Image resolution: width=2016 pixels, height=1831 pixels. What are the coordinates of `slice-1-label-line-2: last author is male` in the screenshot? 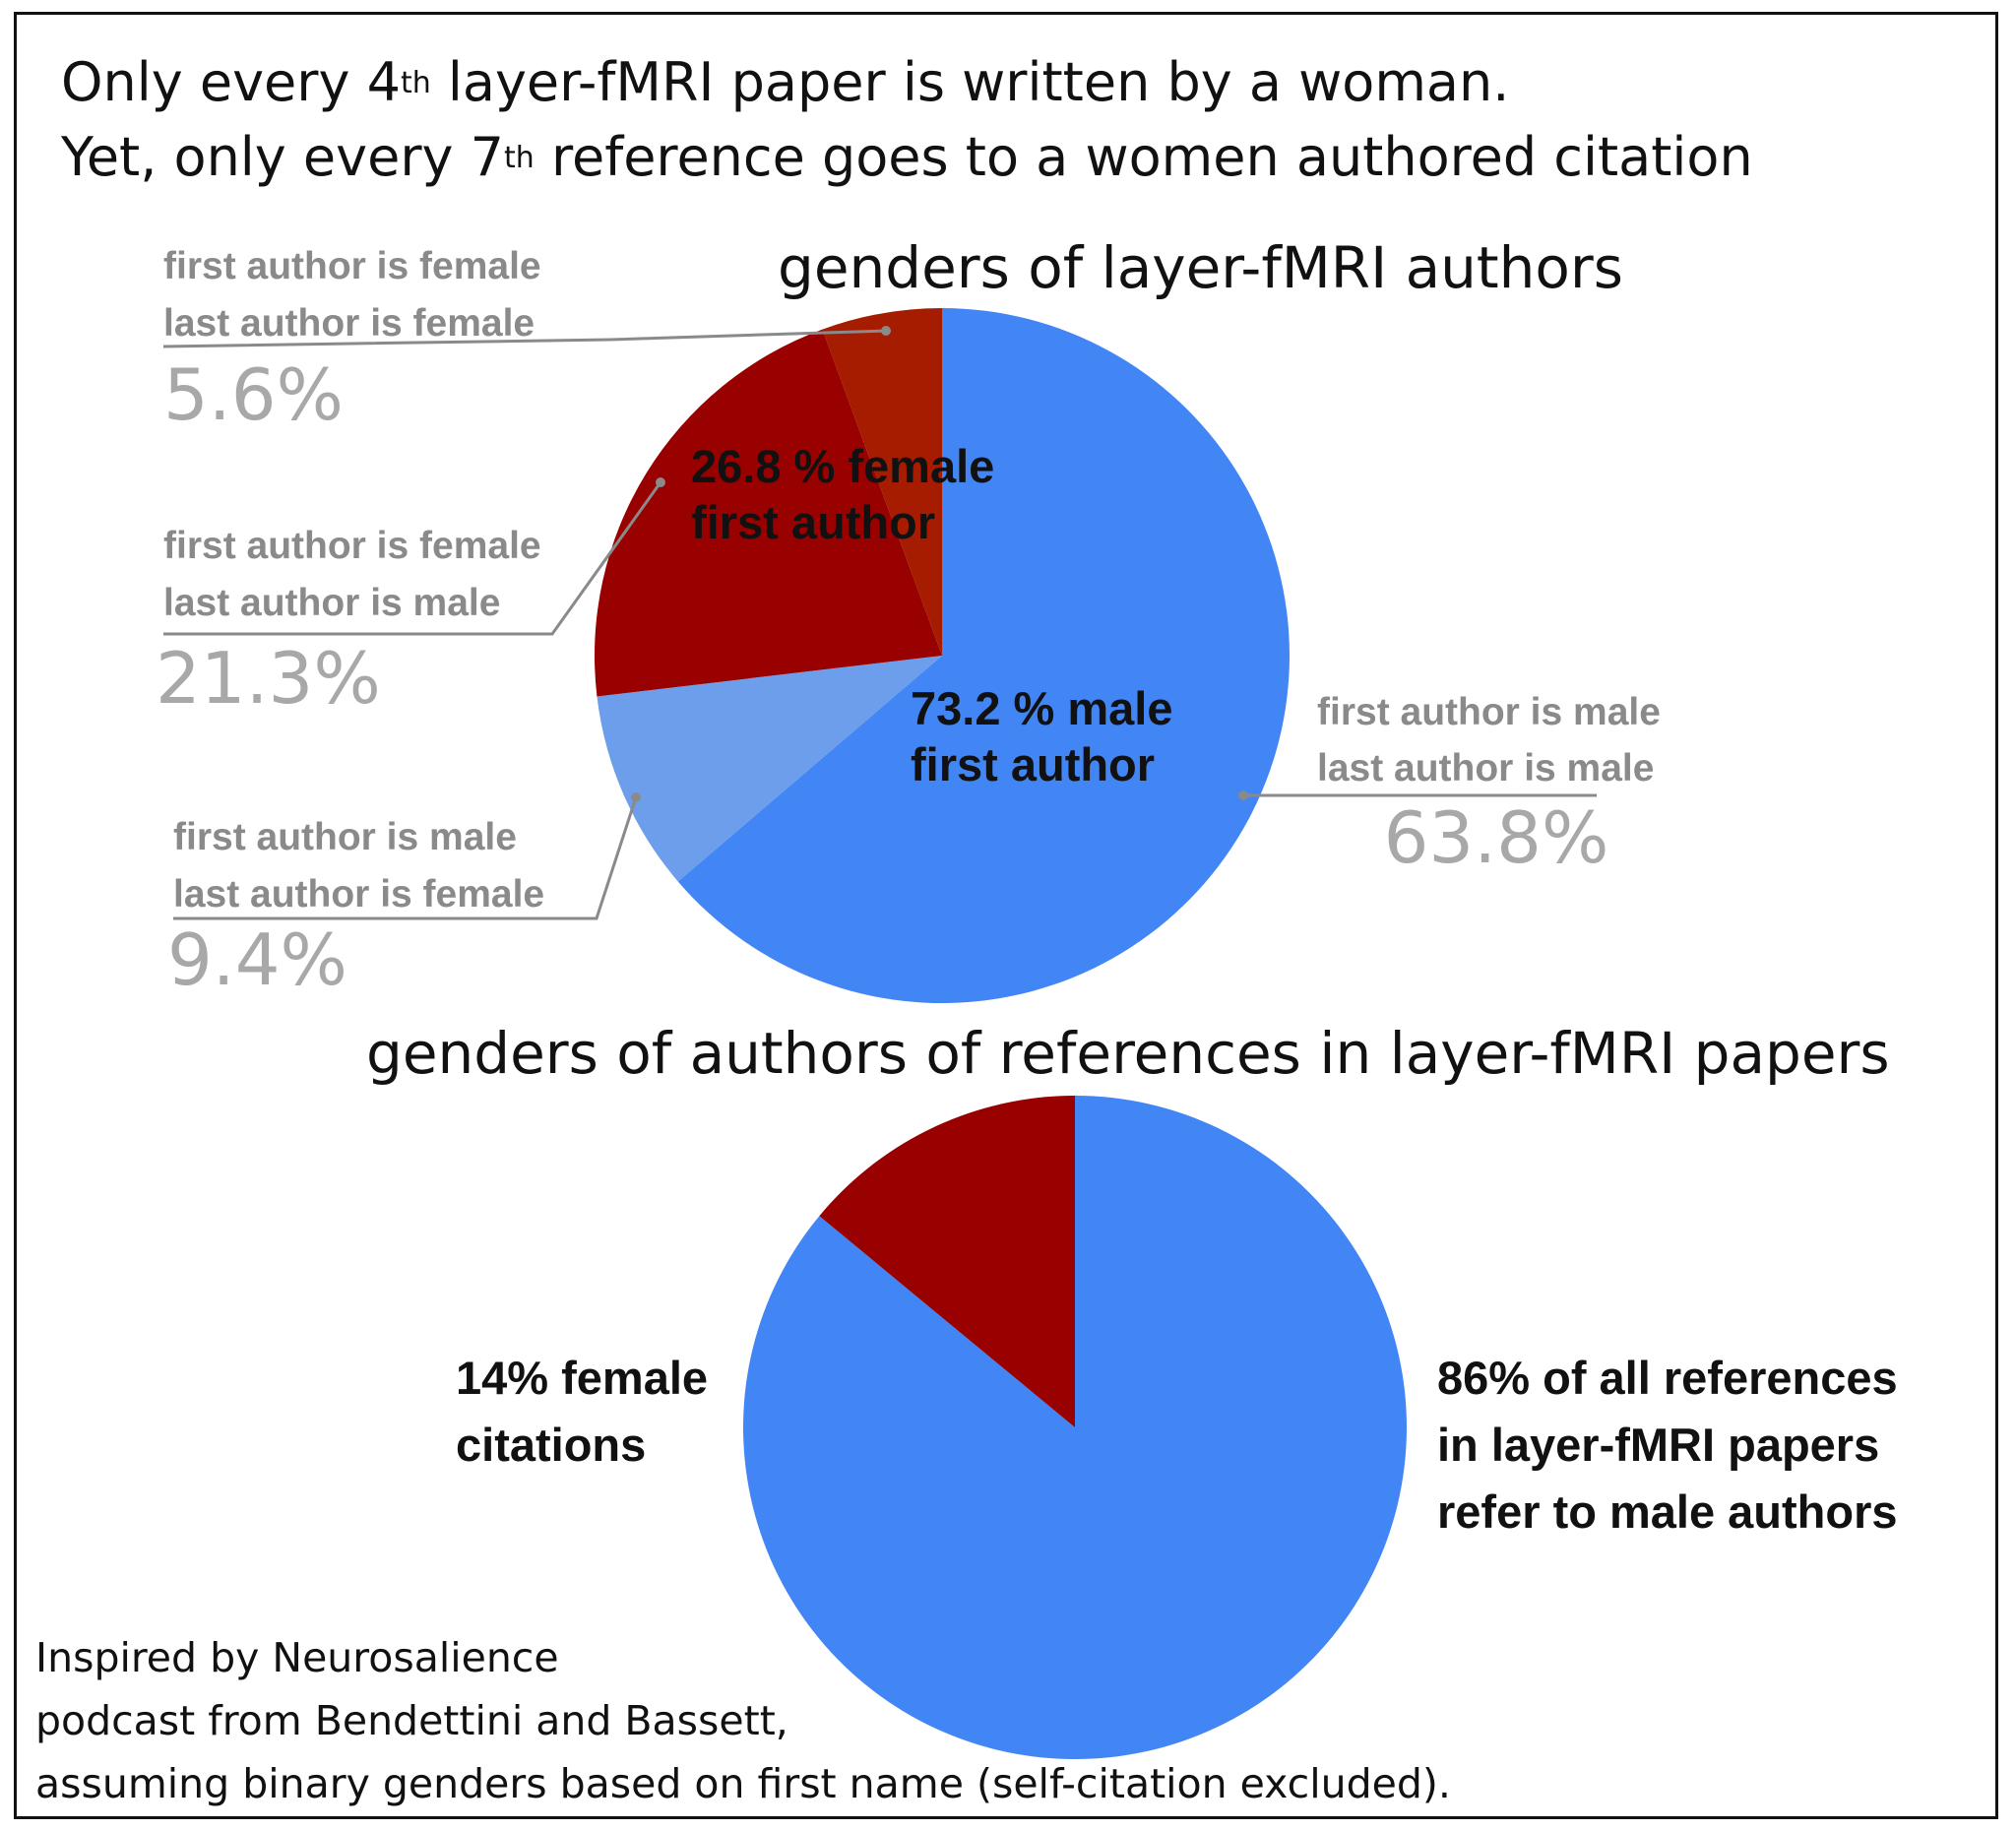 It's located at (1485, 768).